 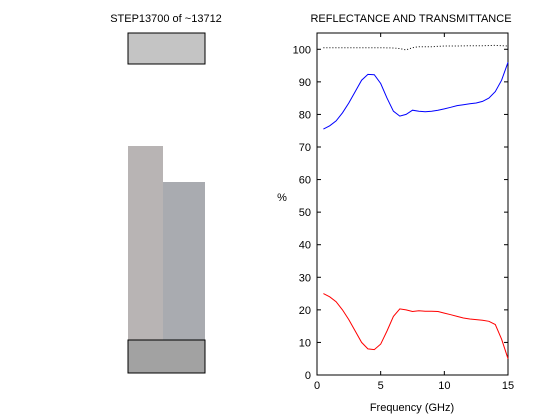 What do you see at coordinates (381, 386) in the screenshot?
I see `x-tick-label: 5` at bounding box center [381, 386].